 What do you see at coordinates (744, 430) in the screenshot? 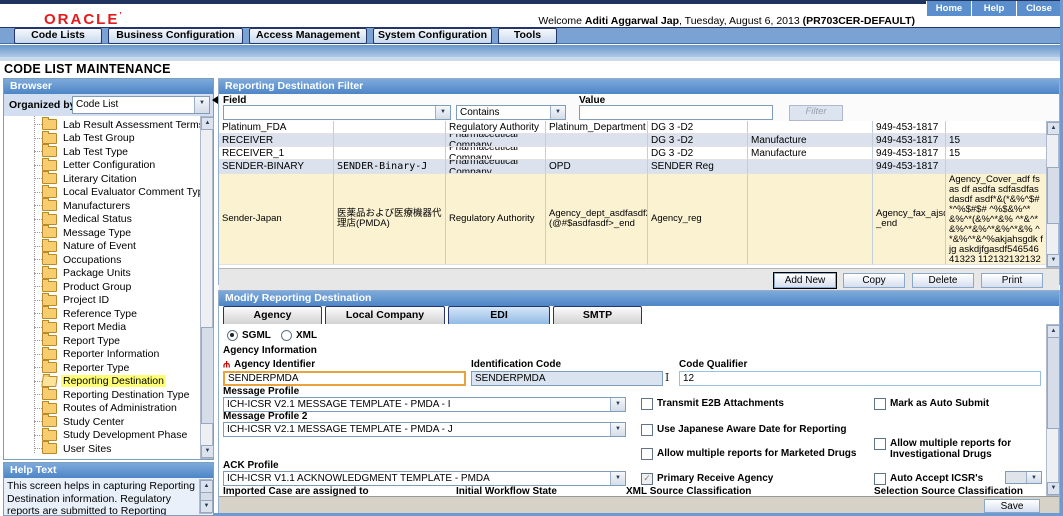
I see `japanese-aware-date-checkbox: Use Japanese Aware Date for Reporting` at bounding box center [744, 430].